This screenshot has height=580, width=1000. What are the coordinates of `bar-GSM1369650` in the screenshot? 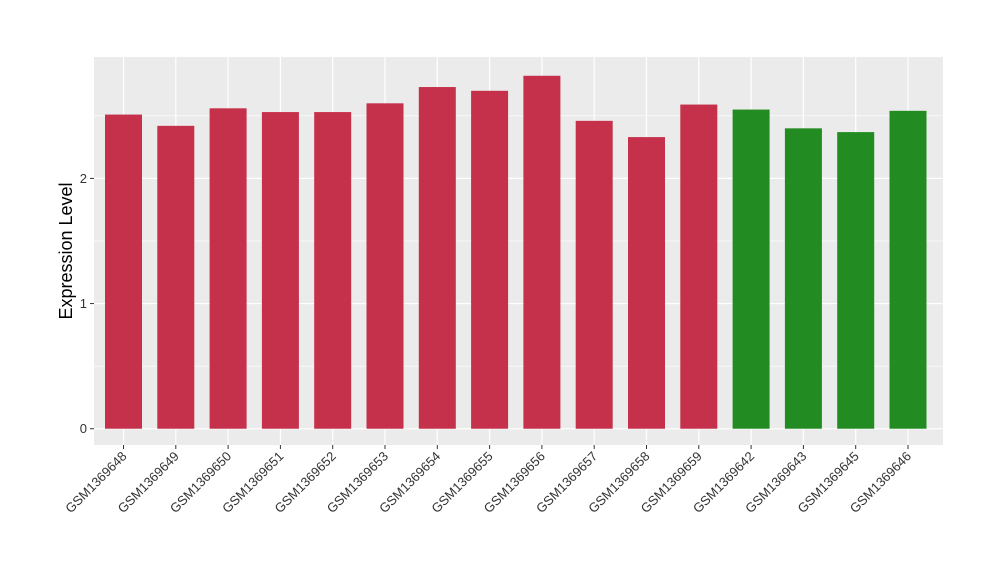 It's located at (228, 268).